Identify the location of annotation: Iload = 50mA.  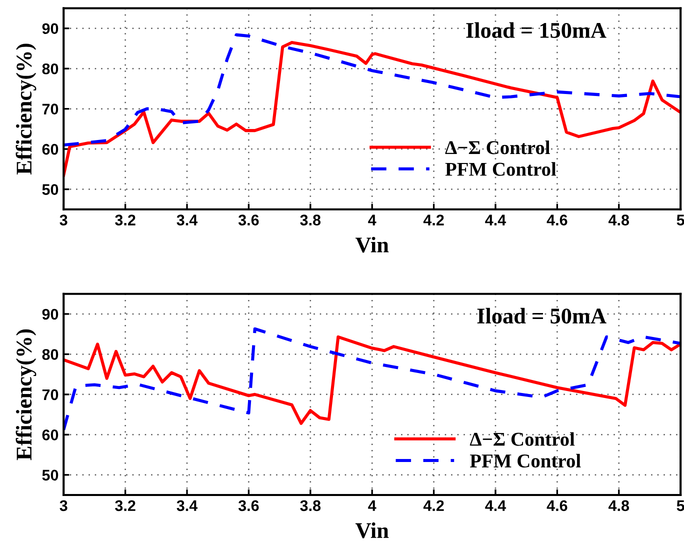
(541, 316).